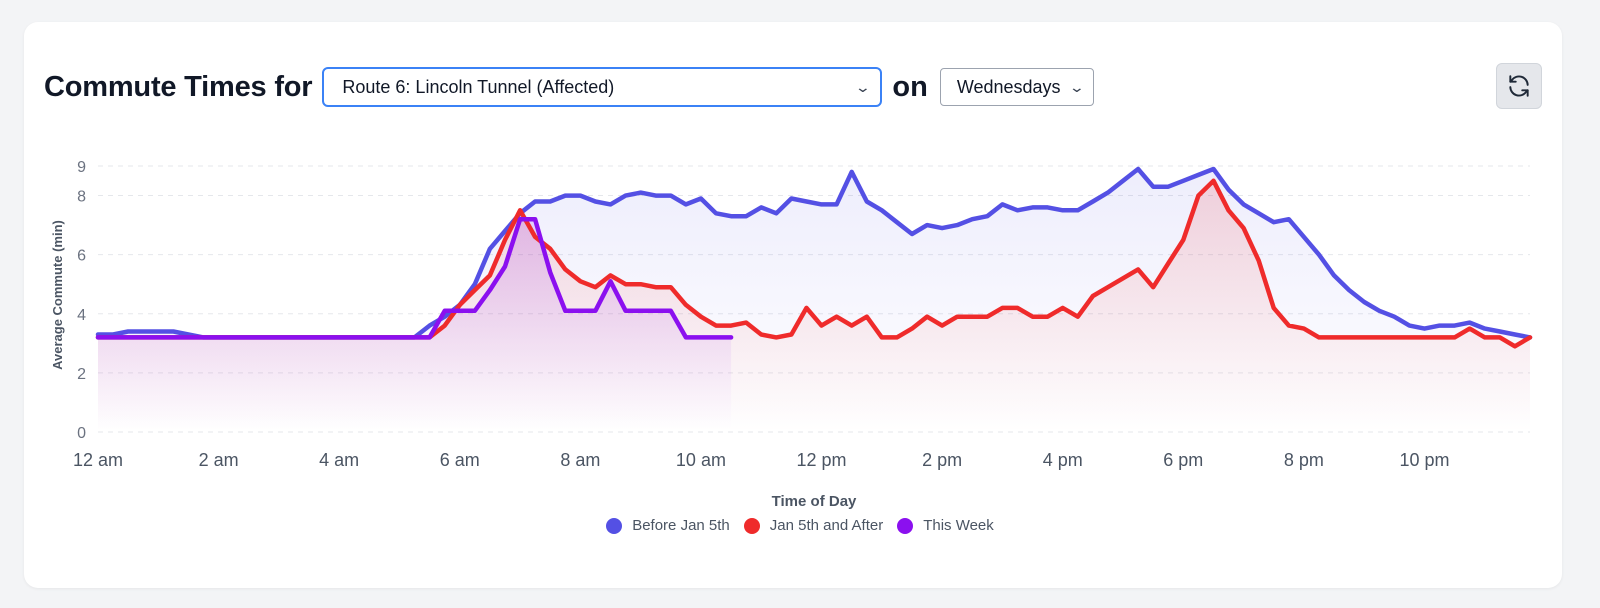  I want to click on x-tick-label: 10 am, so click(701, 460).